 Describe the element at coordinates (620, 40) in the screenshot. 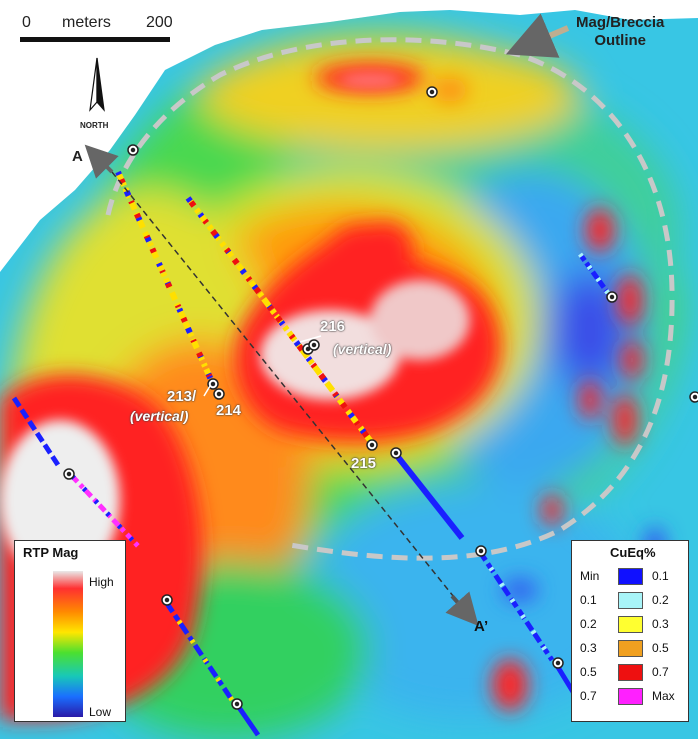

I see `outline-label-line2: Outline` at that location.